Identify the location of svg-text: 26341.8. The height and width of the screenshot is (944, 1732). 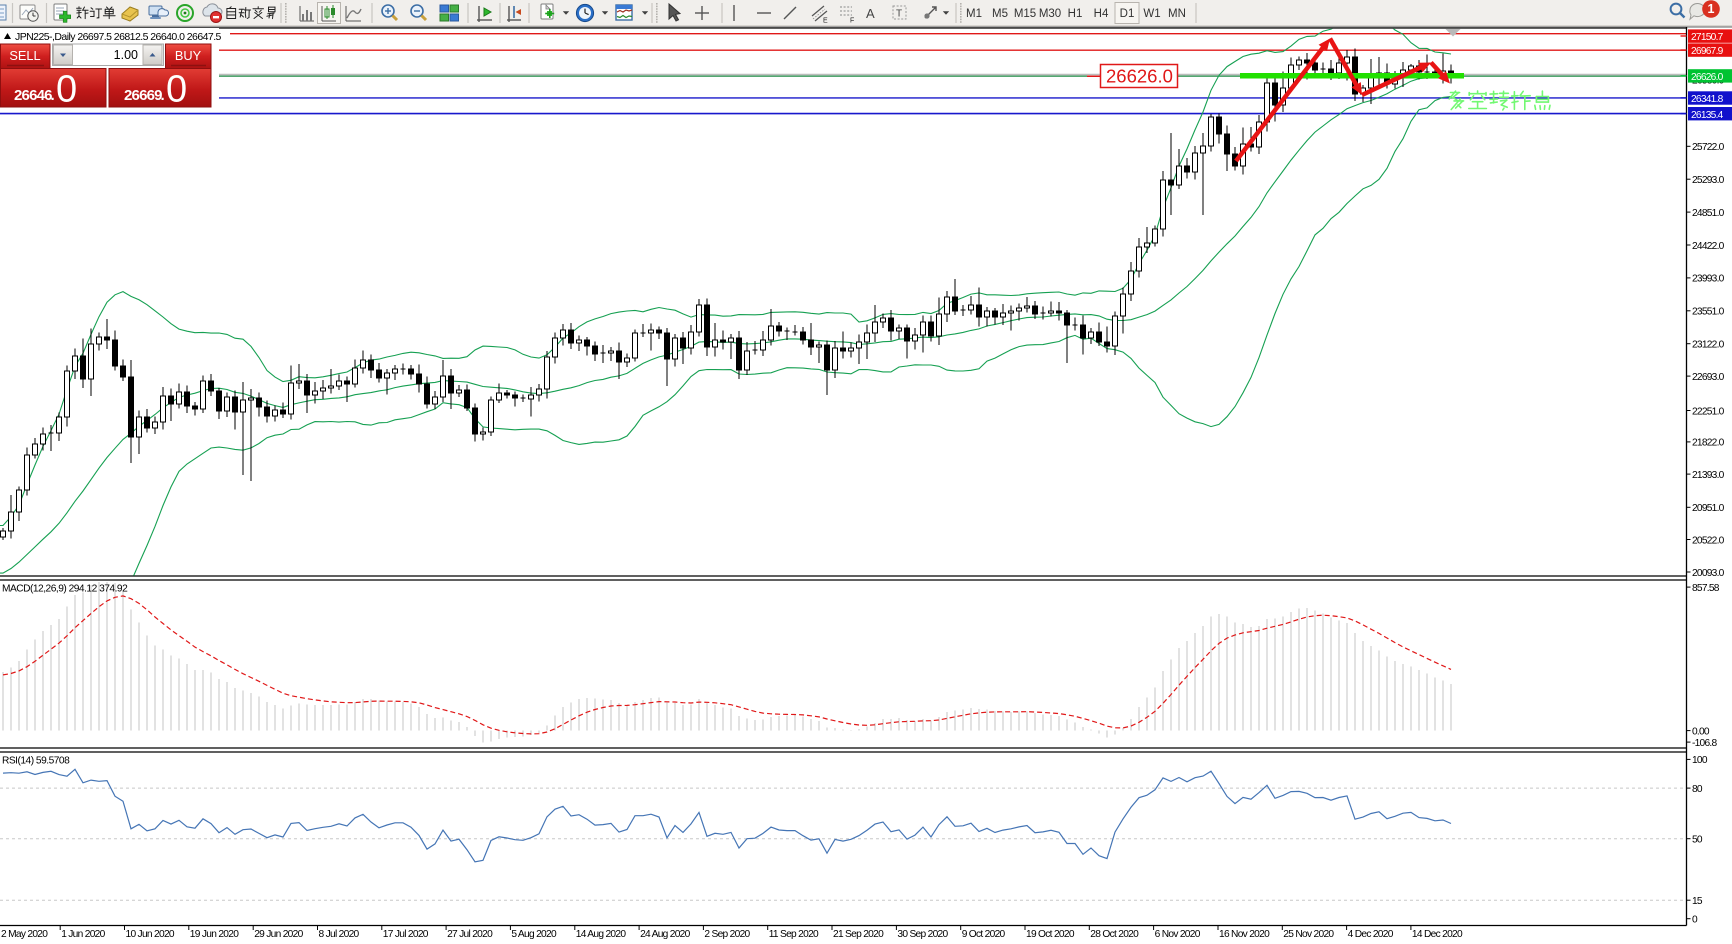
(1707, 99).